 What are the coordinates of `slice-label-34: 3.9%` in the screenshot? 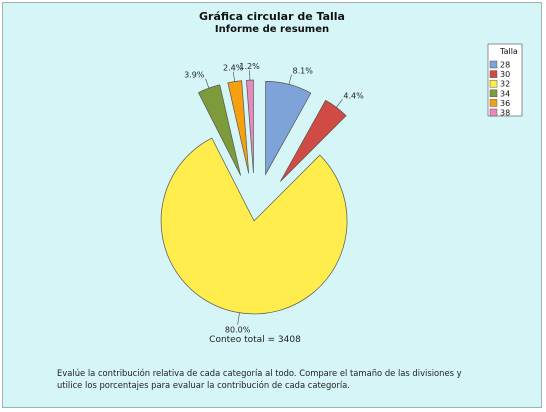 It's located at (194, 75).